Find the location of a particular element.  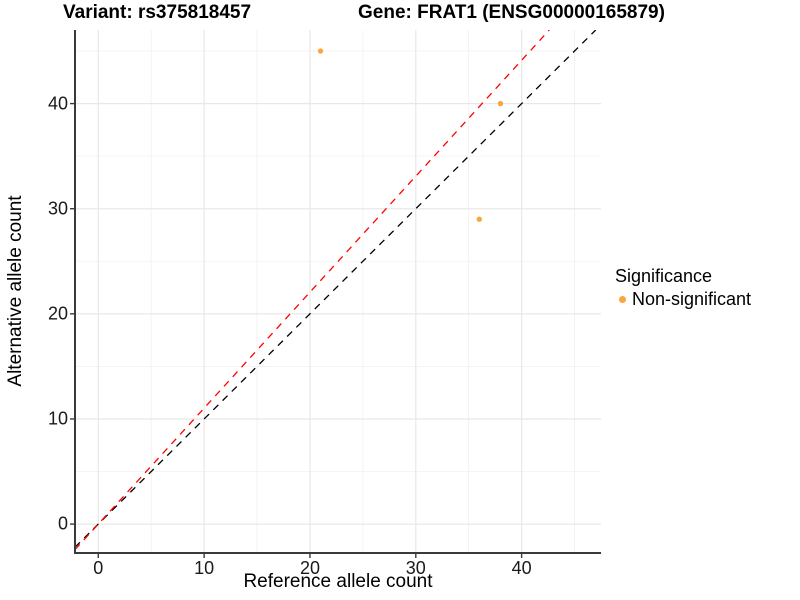

gene-title: Gene: FRAT1 (ENSG00000165879) is located at coordinates (511, 12).